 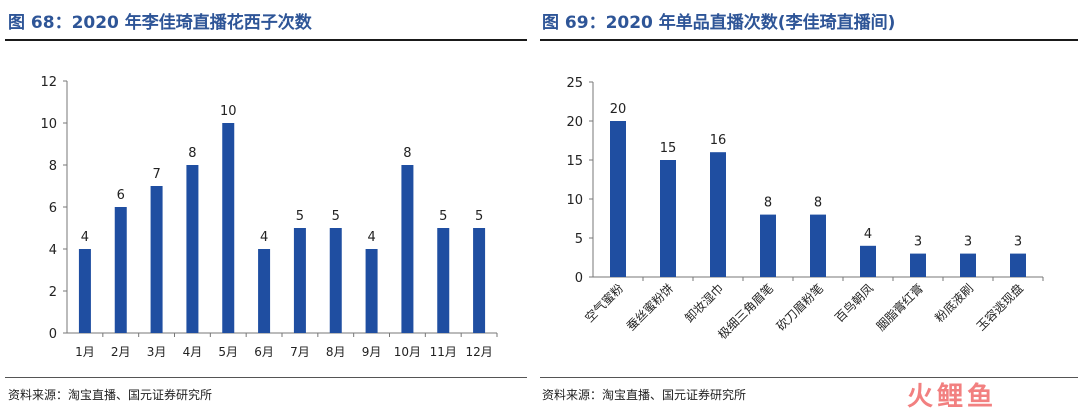 I want to click on figure-68-value-label: 7, so click(x=156, y=174).